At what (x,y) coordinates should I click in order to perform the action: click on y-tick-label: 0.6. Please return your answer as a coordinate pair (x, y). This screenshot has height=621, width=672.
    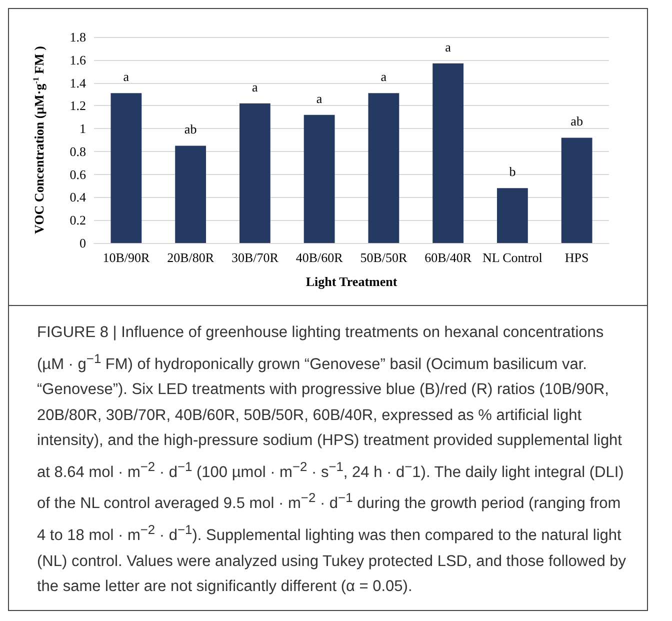
    Looking at the image, I should click on (78, 174).